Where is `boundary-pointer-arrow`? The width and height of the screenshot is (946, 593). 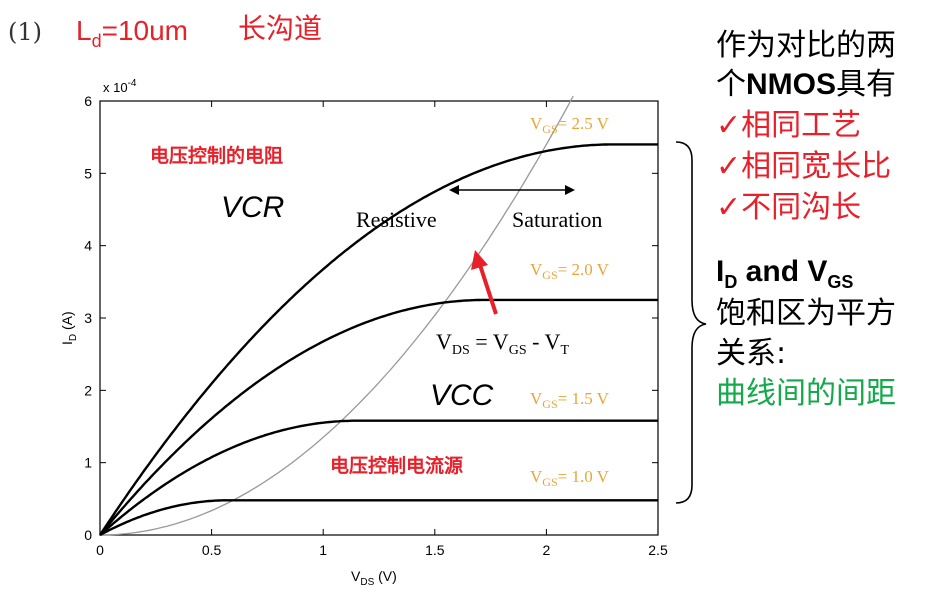 boundary-pointer-arrow is located at coordinates (484, 282).